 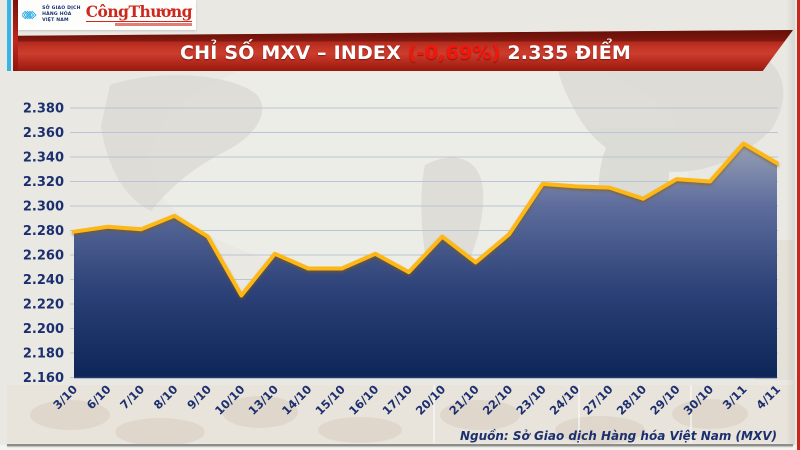 What do you see at coordinates (364, 400) in the screenshot?
I see `x-axis-label: 16/10` at bounding box center [364, 400].